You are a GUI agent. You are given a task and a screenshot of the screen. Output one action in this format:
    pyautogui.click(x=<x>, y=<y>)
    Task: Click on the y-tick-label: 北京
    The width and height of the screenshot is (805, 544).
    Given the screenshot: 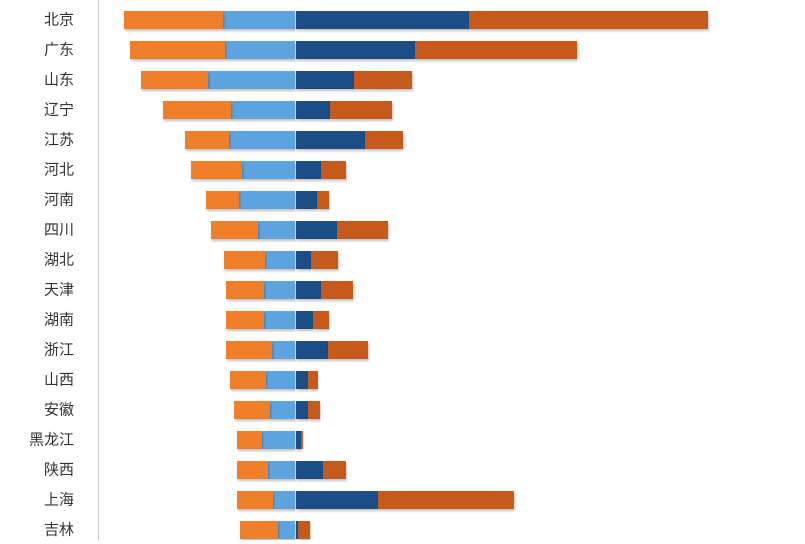 What is the action you would take?
    pyautogui.click(x=59, y=20)
    